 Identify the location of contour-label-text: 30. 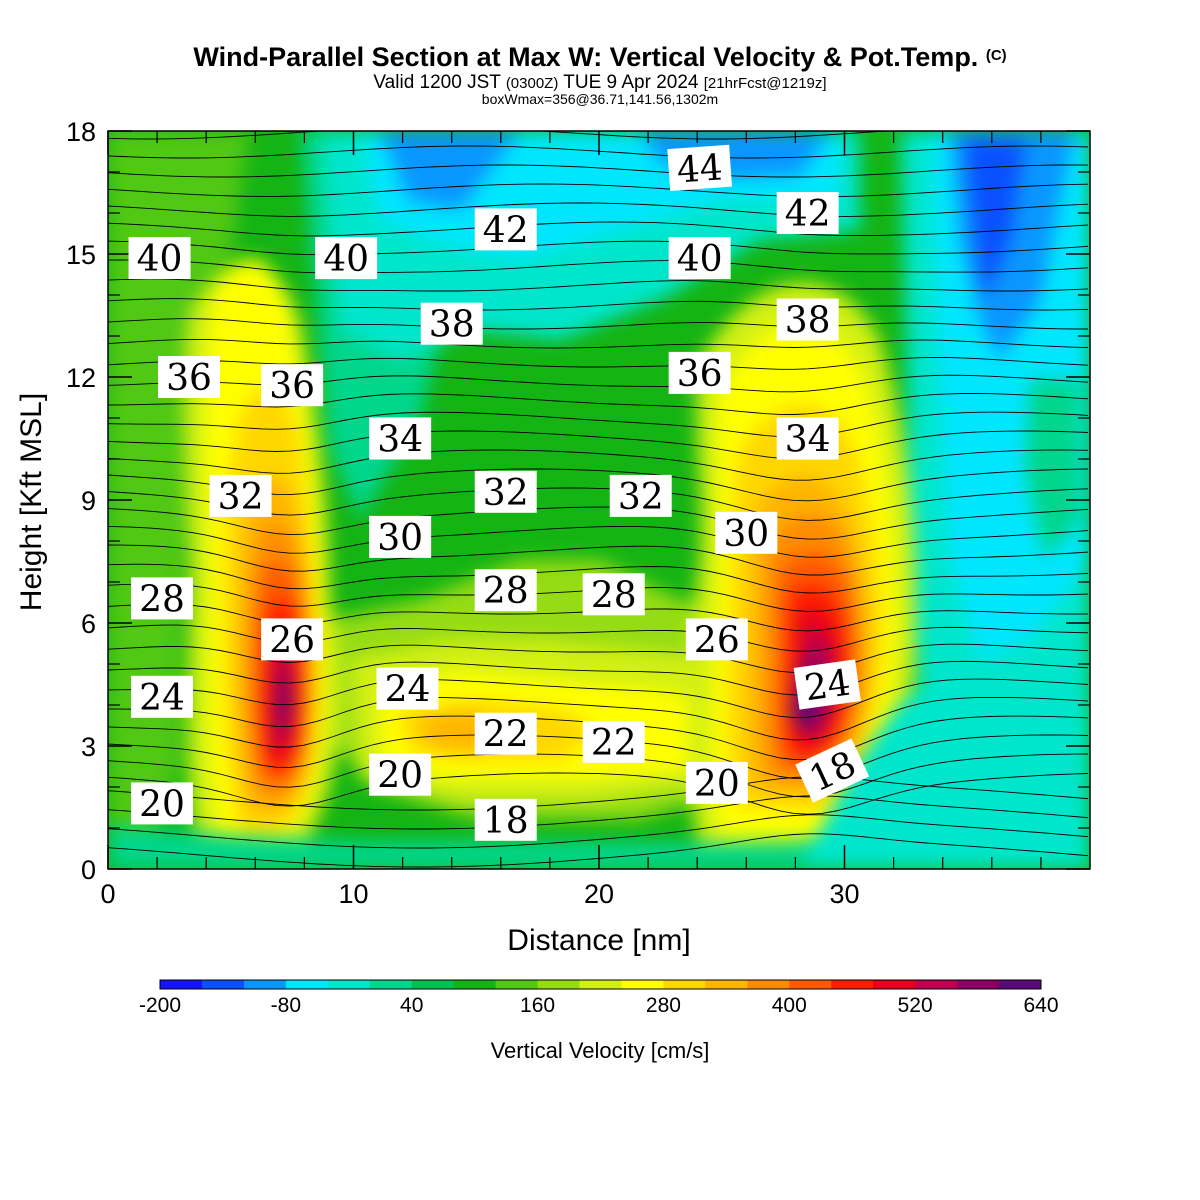
(400, 538).